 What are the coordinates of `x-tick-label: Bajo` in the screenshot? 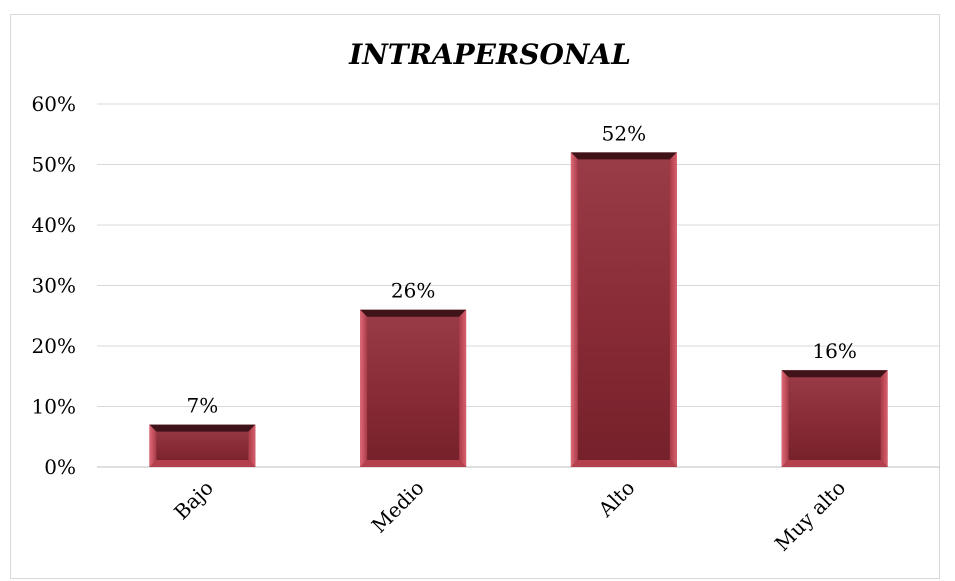 It's located at (193, 500).